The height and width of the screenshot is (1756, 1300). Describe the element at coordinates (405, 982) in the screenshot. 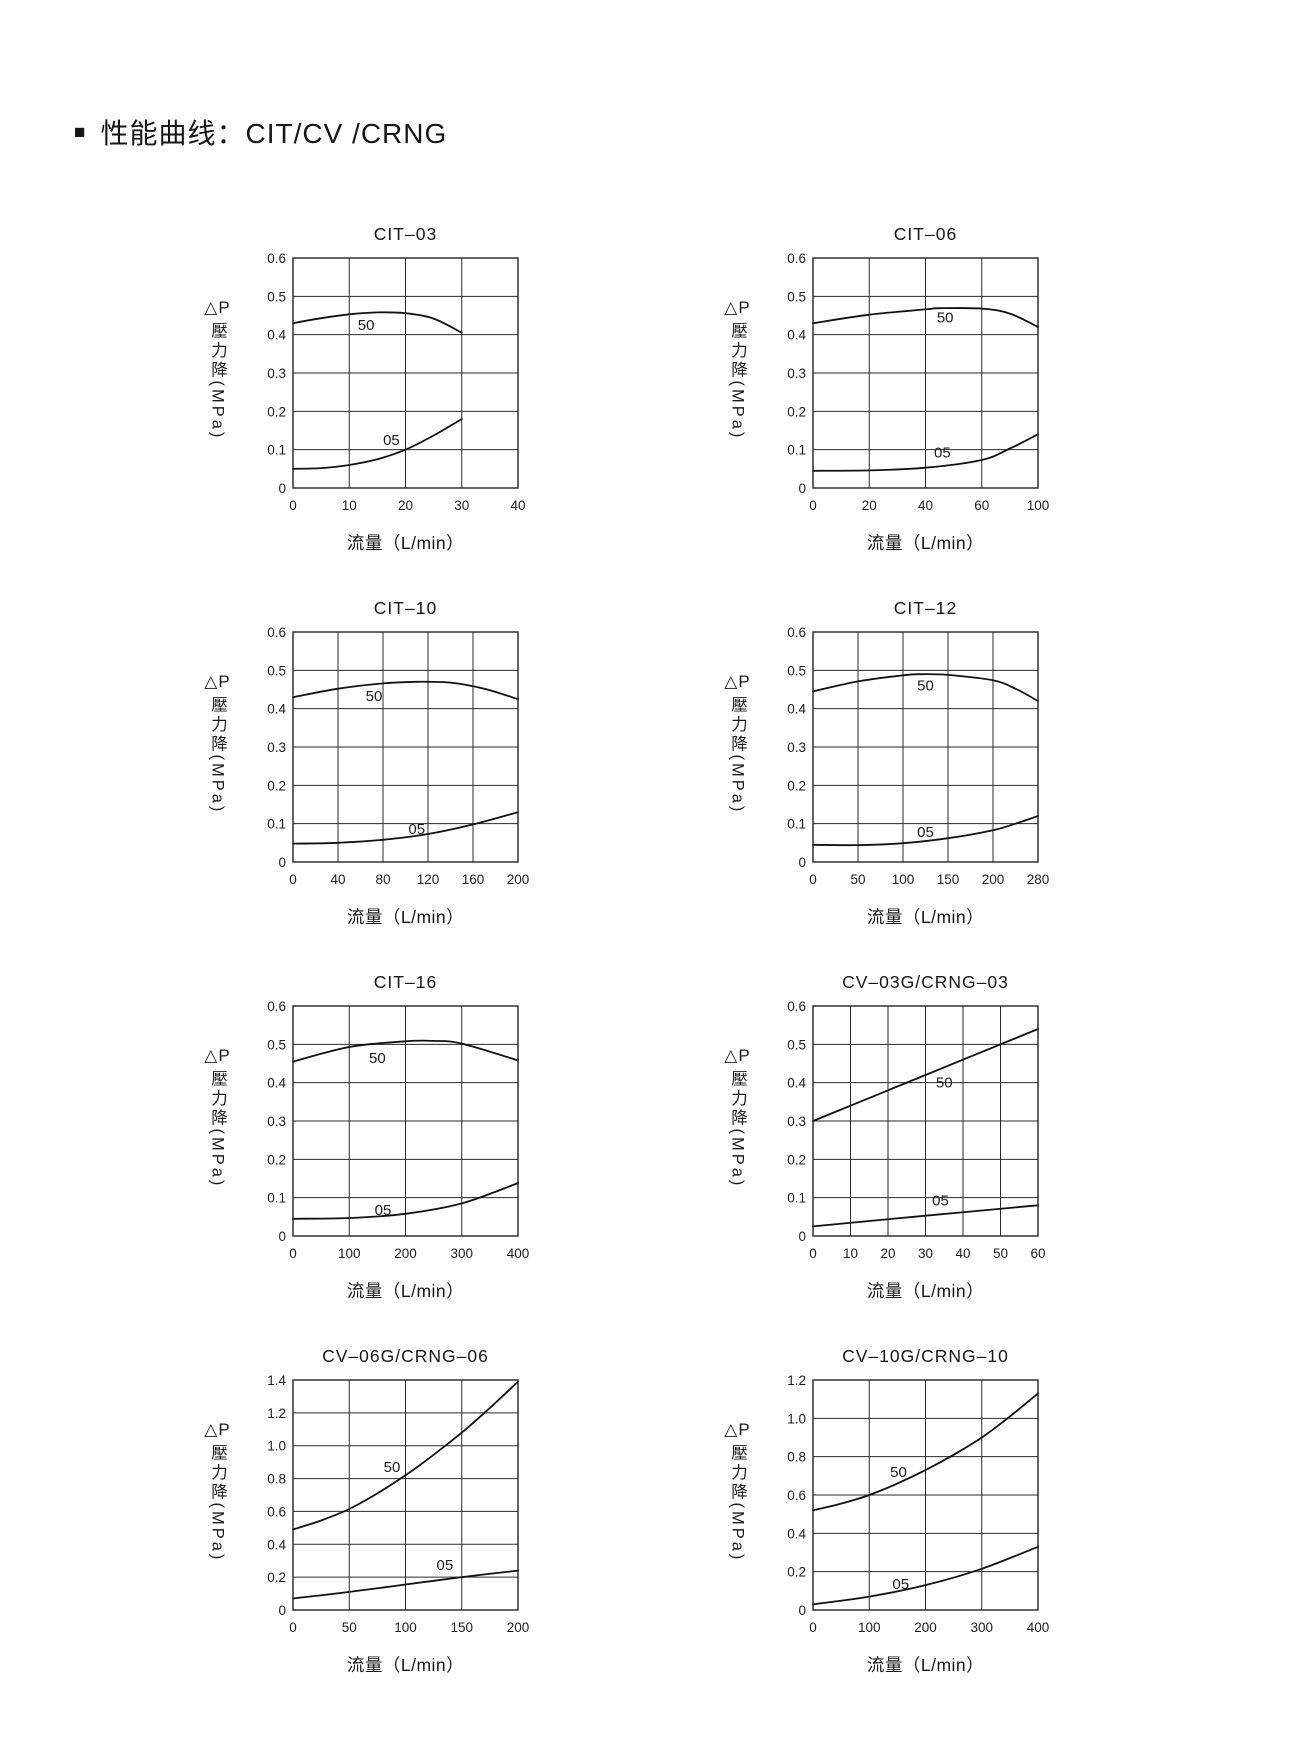

I see `chart-title: CIT–16` at that location.